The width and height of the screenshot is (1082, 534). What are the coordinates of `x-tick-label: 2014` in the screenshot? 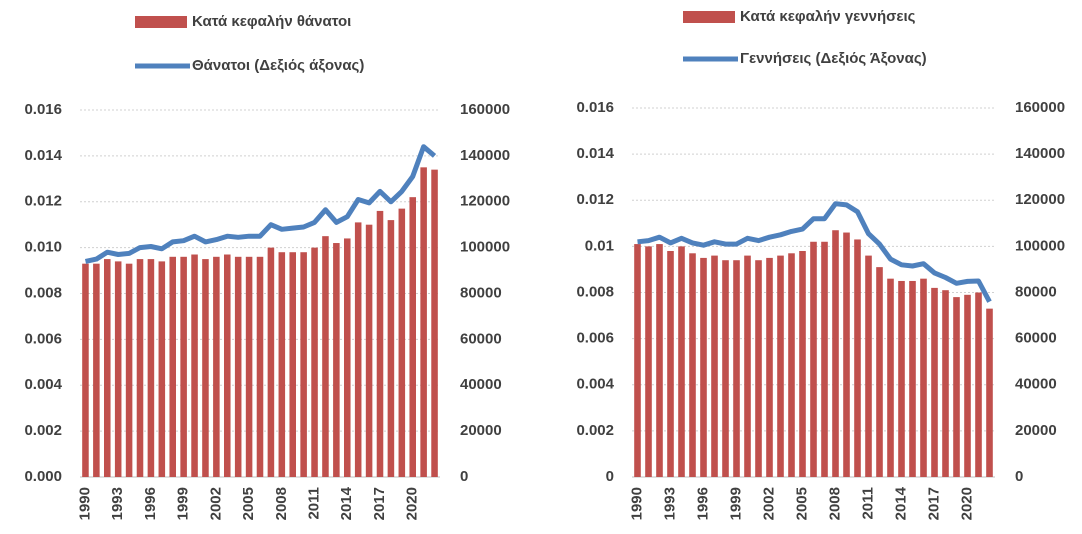 It's located at (900, 503).